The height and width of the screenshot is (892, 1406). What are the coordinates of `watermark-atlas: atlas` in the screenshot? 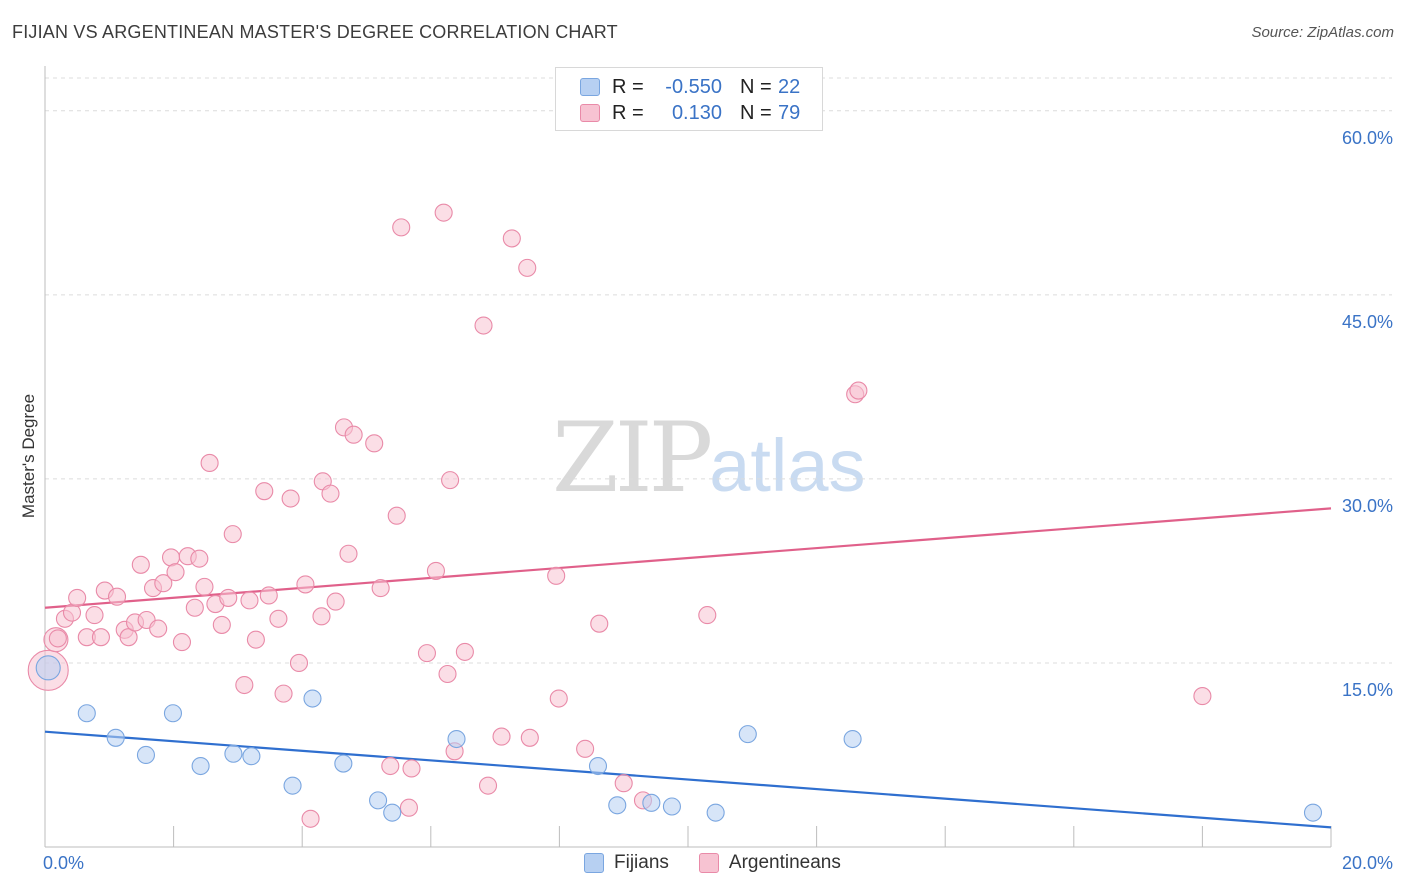 It's located at (787, 465).